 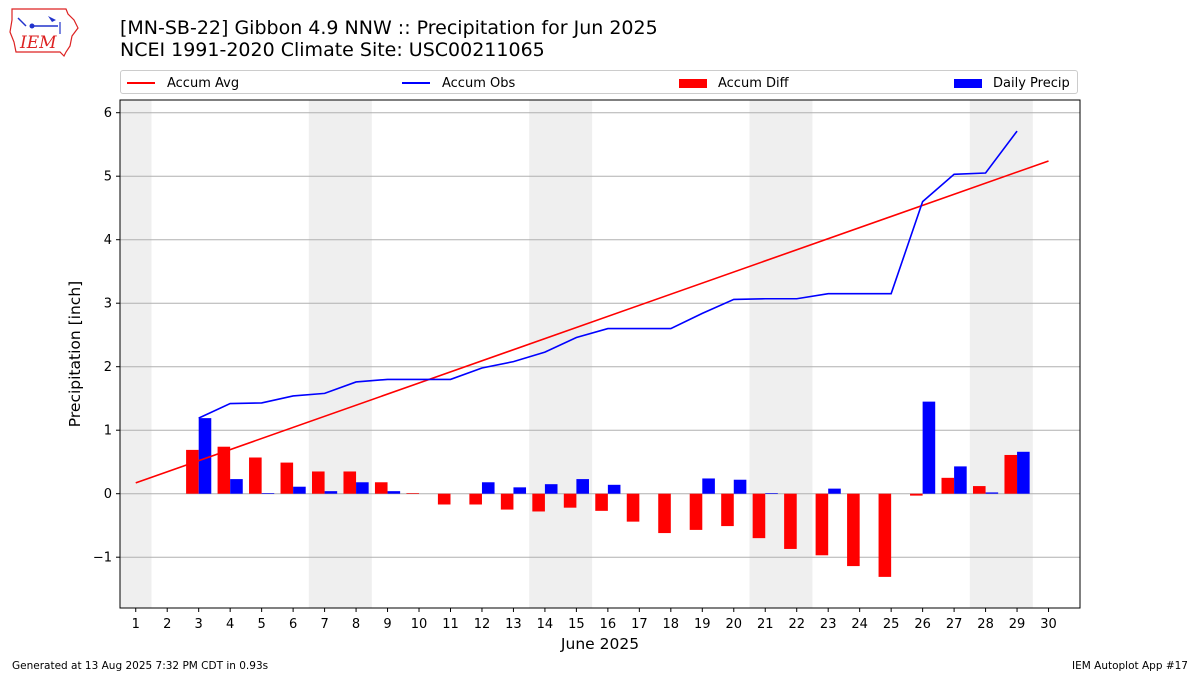 I want to click on x-tick-label: 27, so click(x=954, y=624).